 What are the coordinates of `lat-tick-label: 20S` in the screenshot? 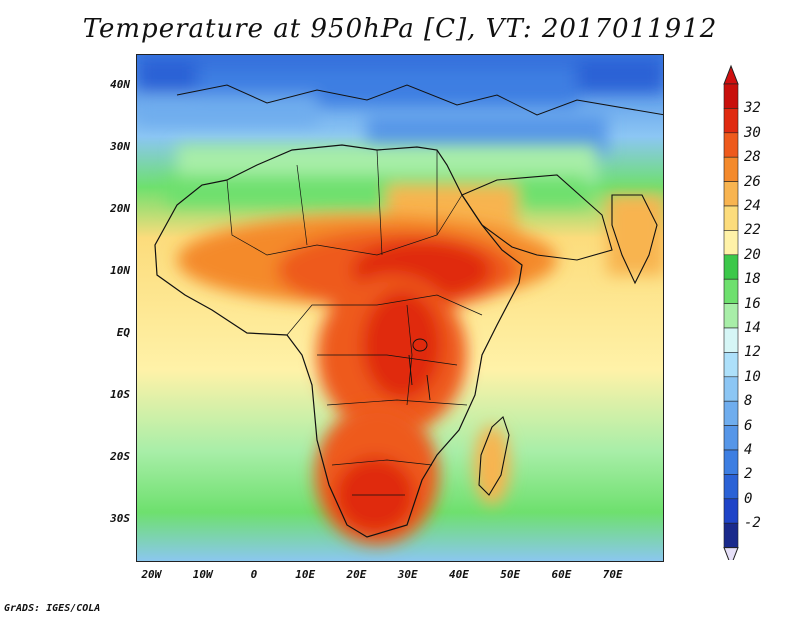 It's located at (120, 456).